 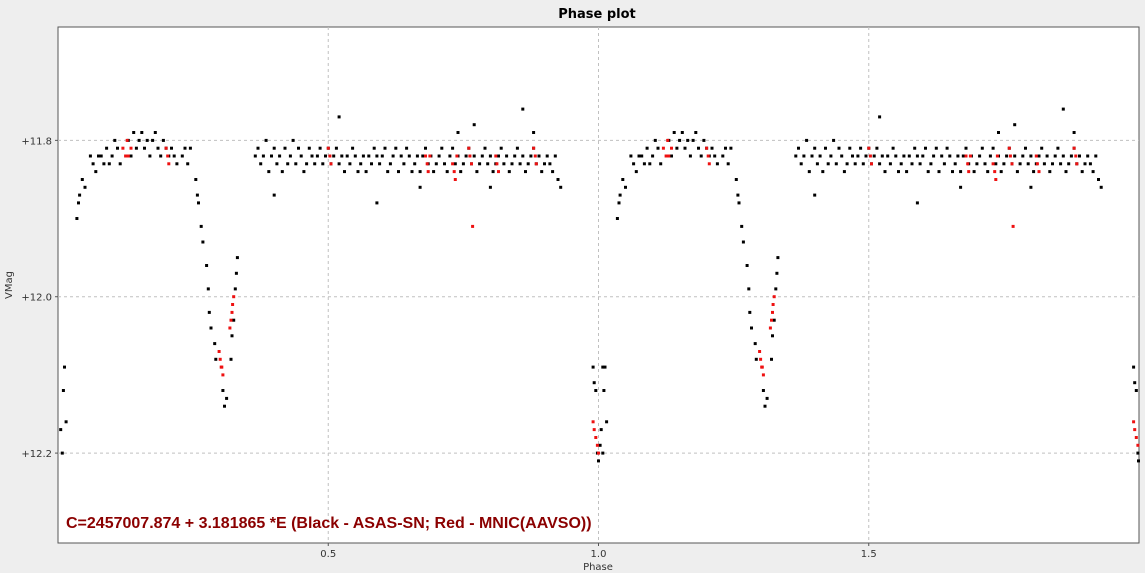 I want to click on y-axis-ticks: +11.8 +12.0 +12.2, so click(x=39, y=298).